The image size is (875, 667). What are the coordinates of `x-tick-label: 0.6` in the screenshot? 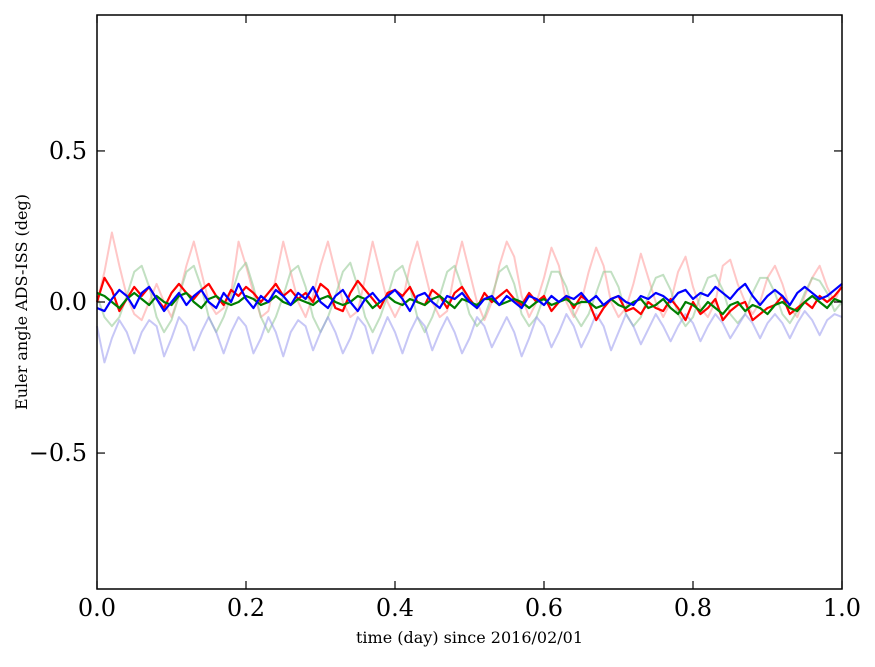 It's located at (544, 608).